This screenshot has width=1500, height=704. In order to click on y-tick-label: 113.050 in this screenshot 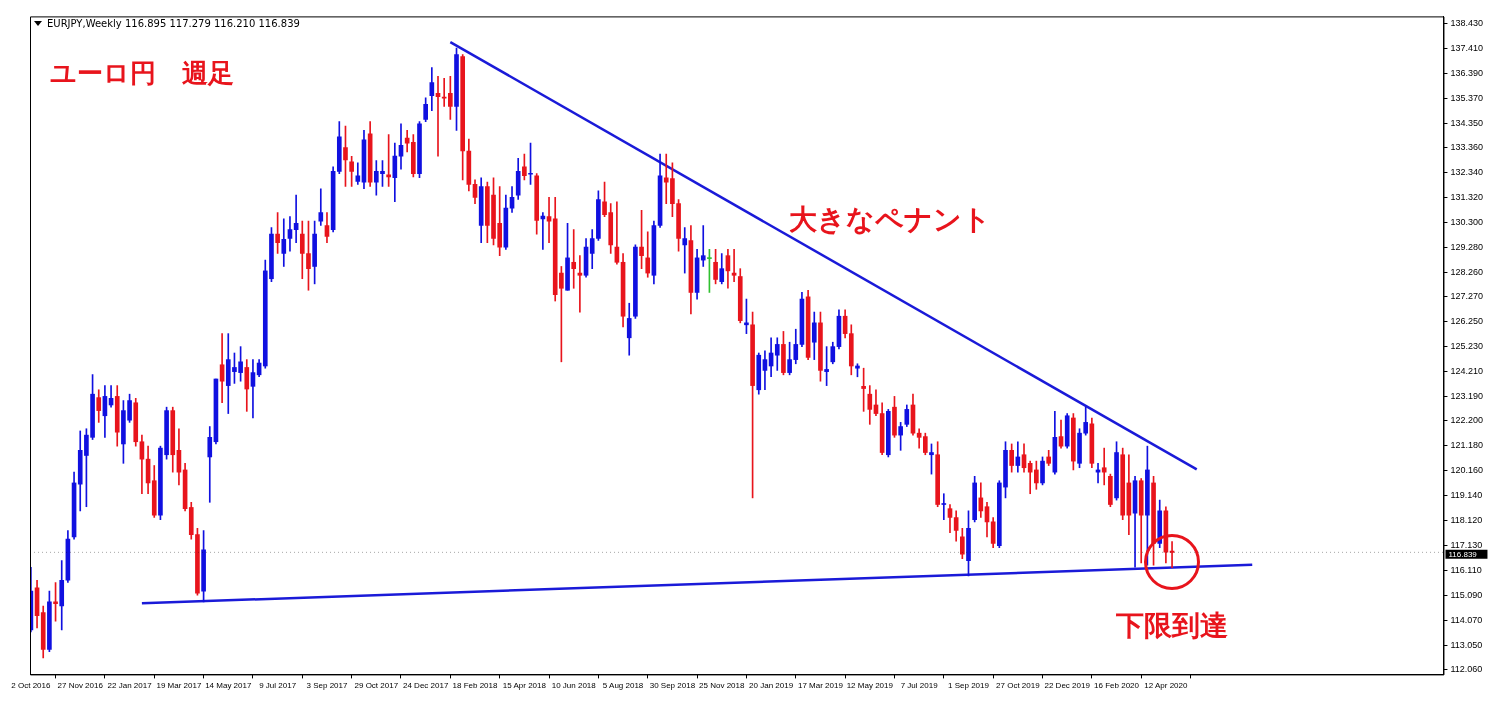, I will do `click(1466, 644)`.